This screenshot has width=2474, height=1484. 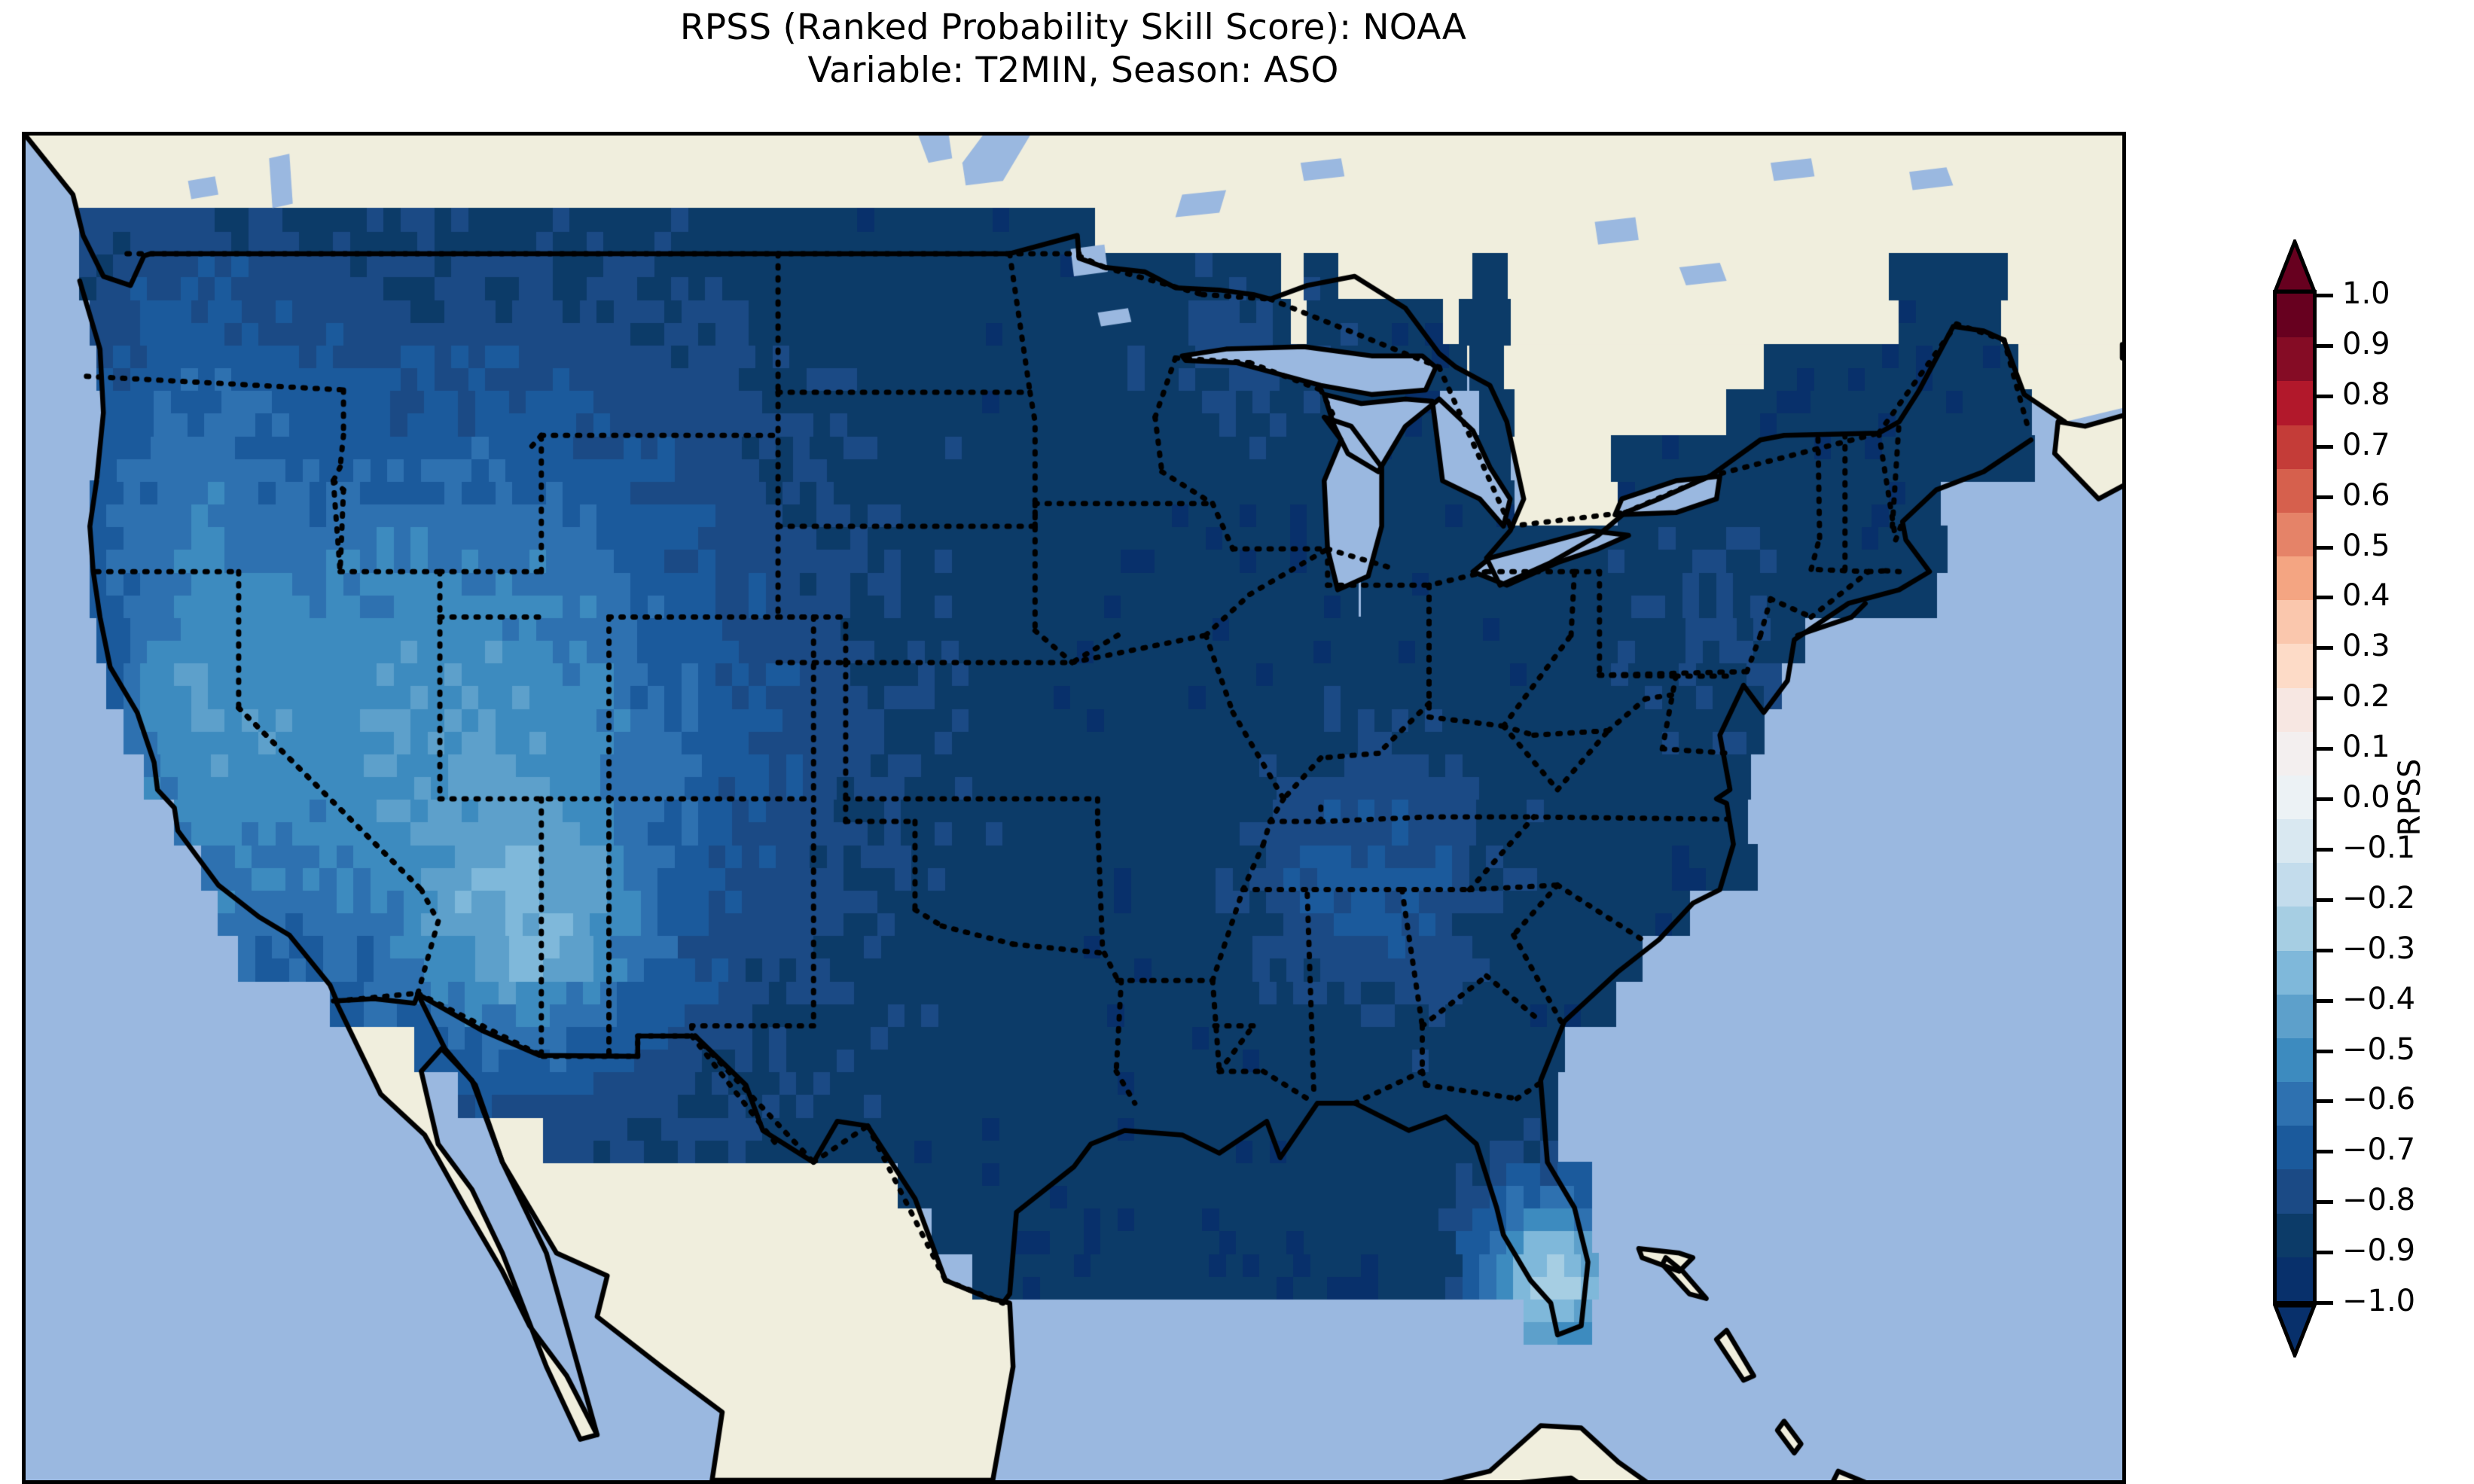 I want to click on colorbar-tick-label: −0.2, so click(x=2379, y=898).